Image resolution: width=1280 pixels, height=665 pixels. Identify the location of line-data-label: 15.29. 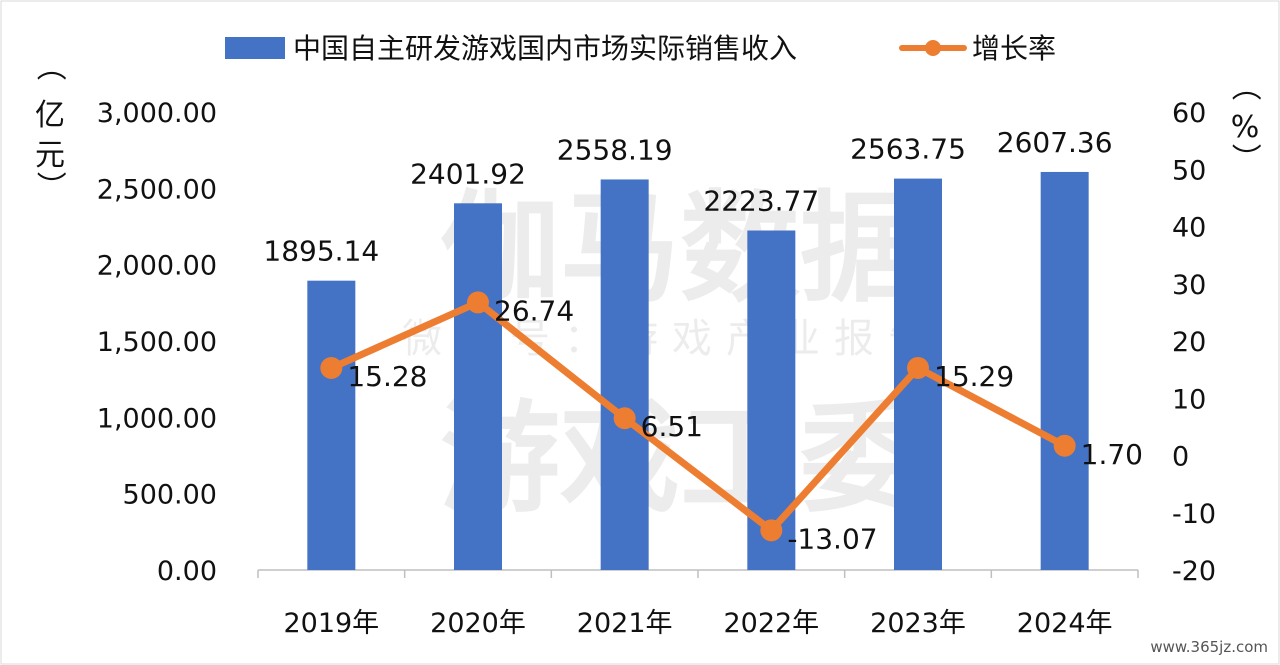
(974, 376).